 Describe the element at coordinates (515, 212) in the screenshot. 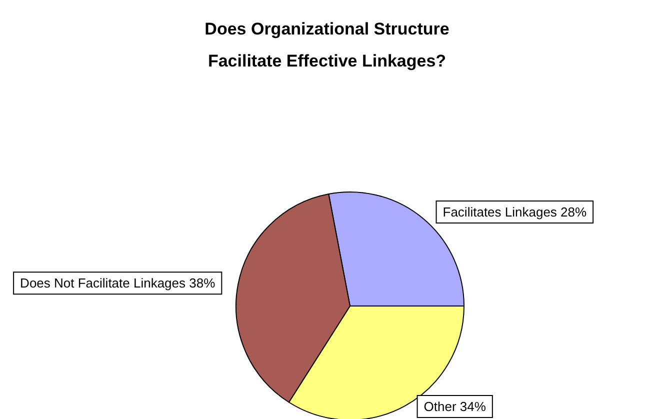

I see `slice-label: Facilitates Linkages 28%` at that location.